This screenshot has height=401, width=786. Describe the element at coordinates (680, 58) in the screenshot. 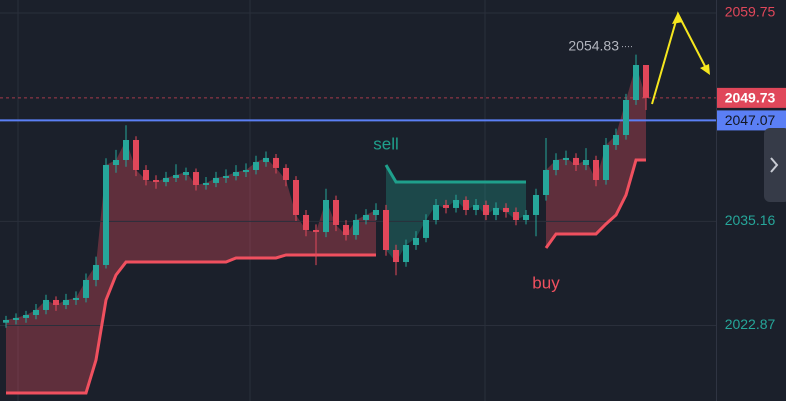

I see `yellow-arrows` at that location.